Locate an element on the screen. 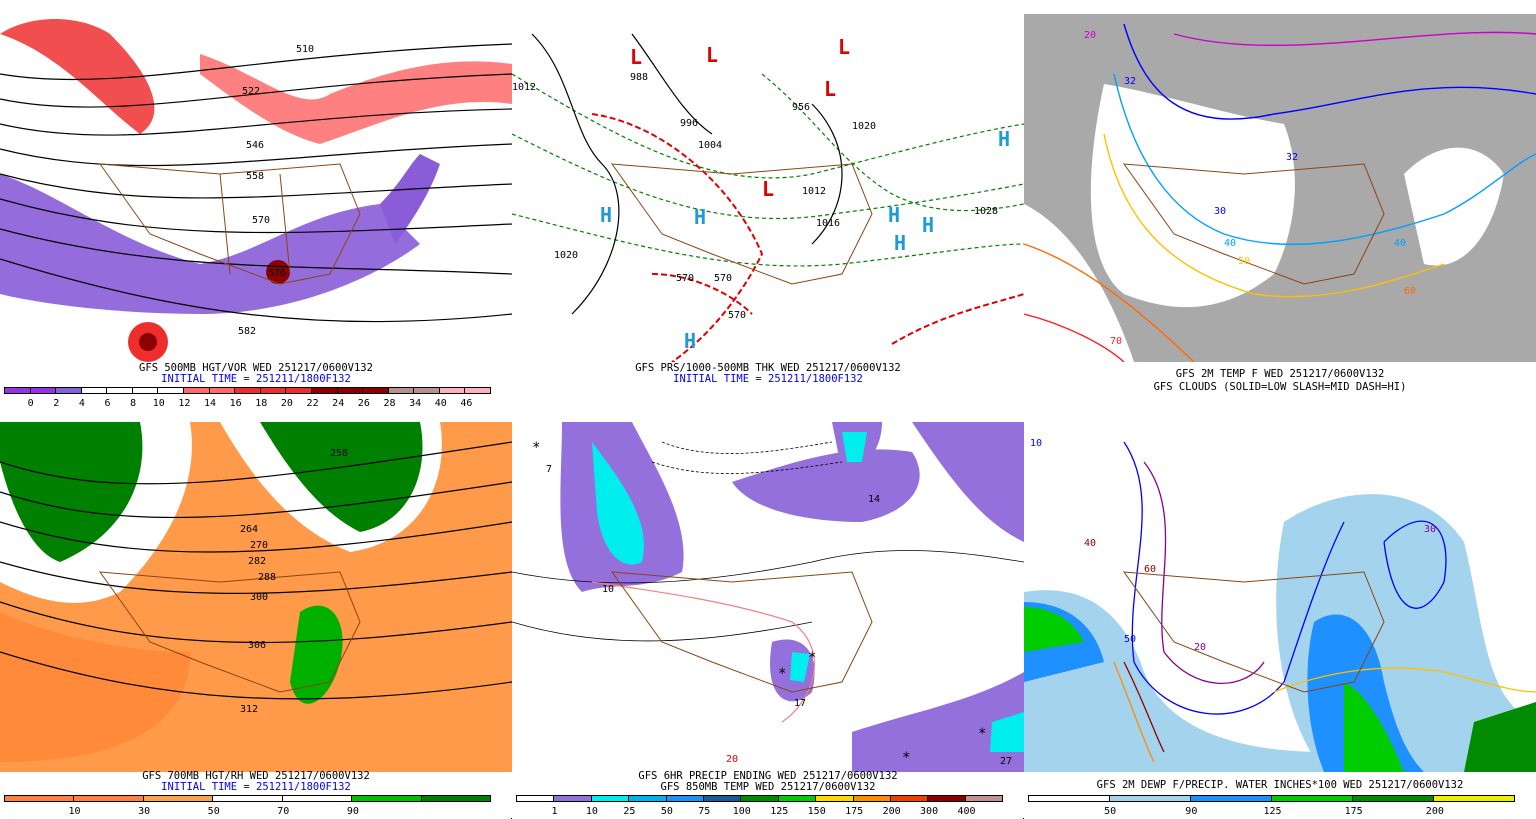 This screenshot has height=819, width=1536. contour-label: 27 is located at coordinates (1006, 761).